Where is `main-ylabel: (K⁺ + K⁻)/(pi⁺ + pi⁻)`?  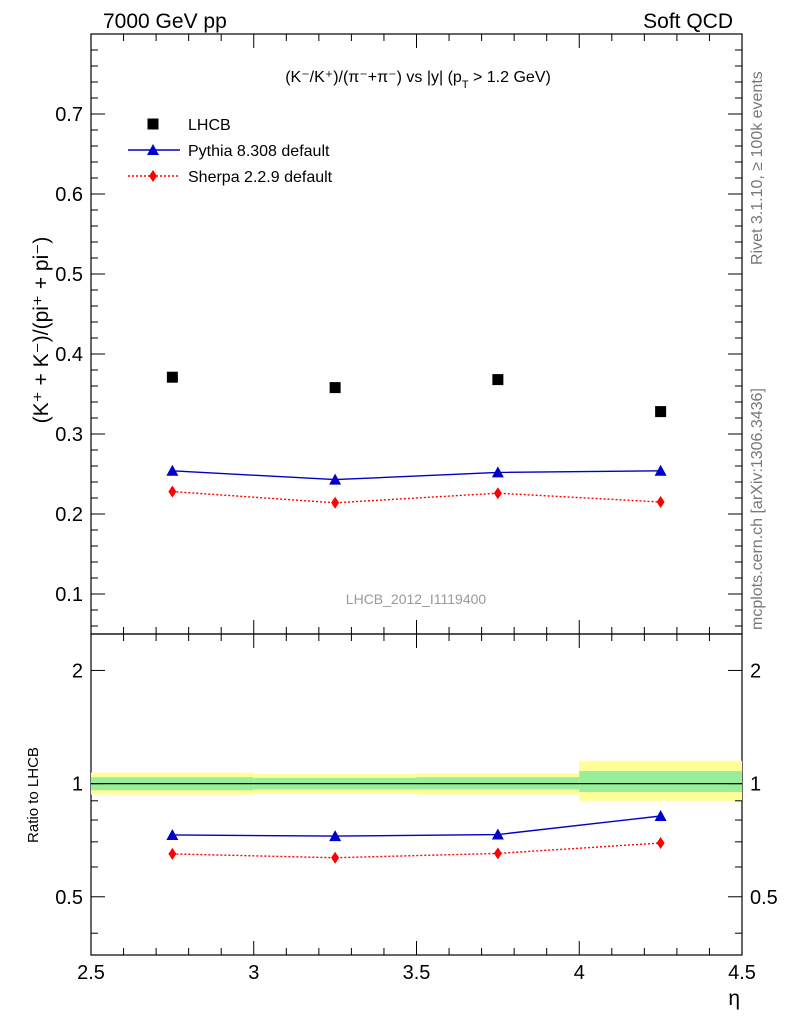 main-ylabel: (K⁺ + K⁻)/(pi⁺ + pi⁻) is located at coordinates (41, 330).